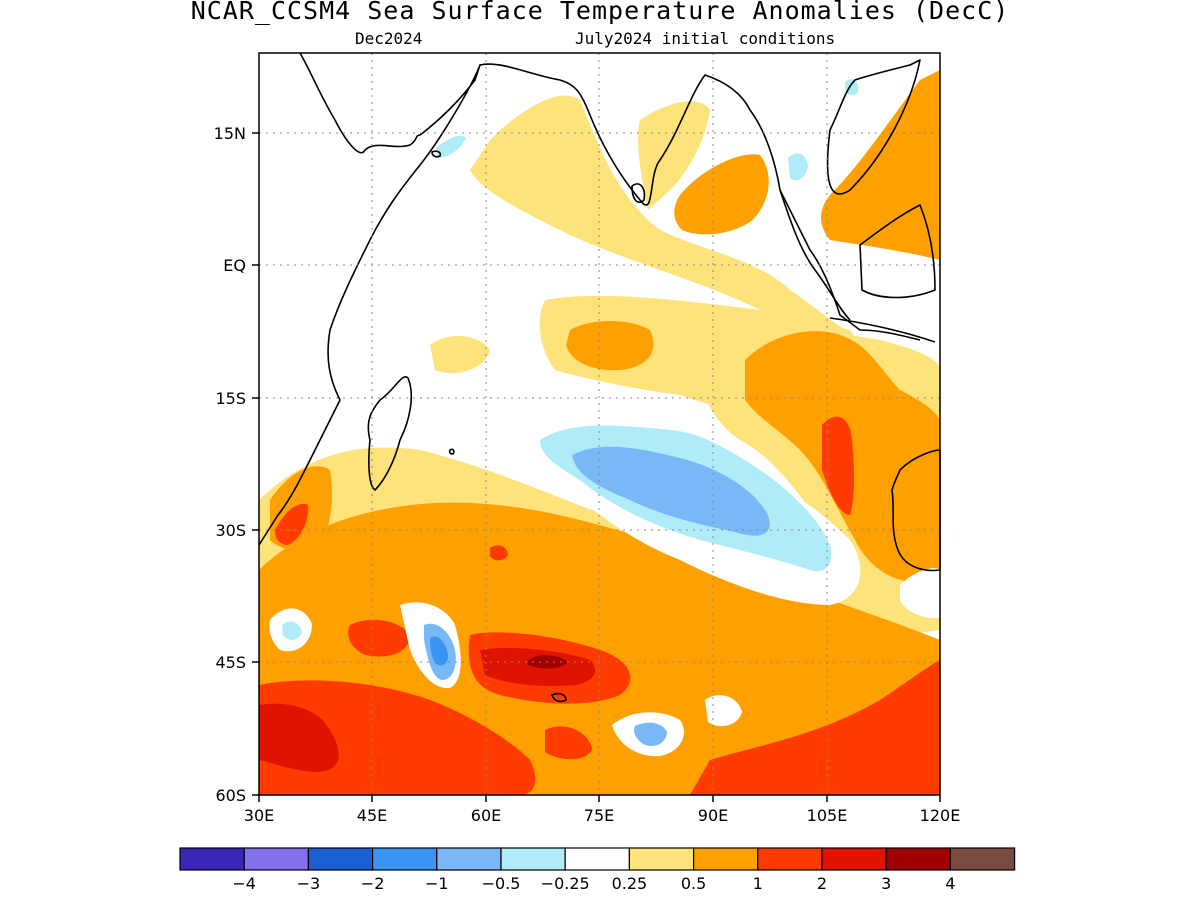 This screenshot has height=900, width=1200. Describe the element at coordinates (705, 38) in the screenshot. I see `init-conditions-label: July2024 initial conditions` at that location.